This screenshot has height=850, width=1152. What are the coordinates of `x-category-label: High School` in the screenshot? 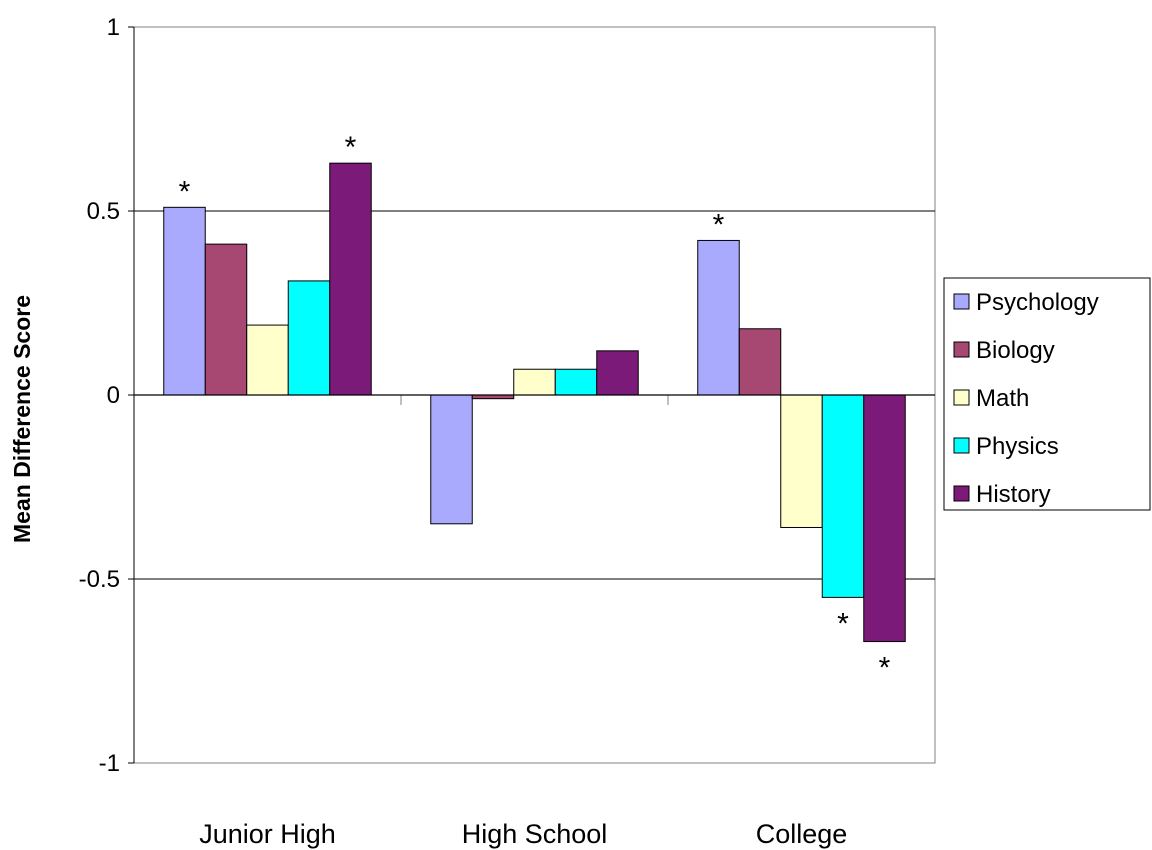 It's located at (535, 834).